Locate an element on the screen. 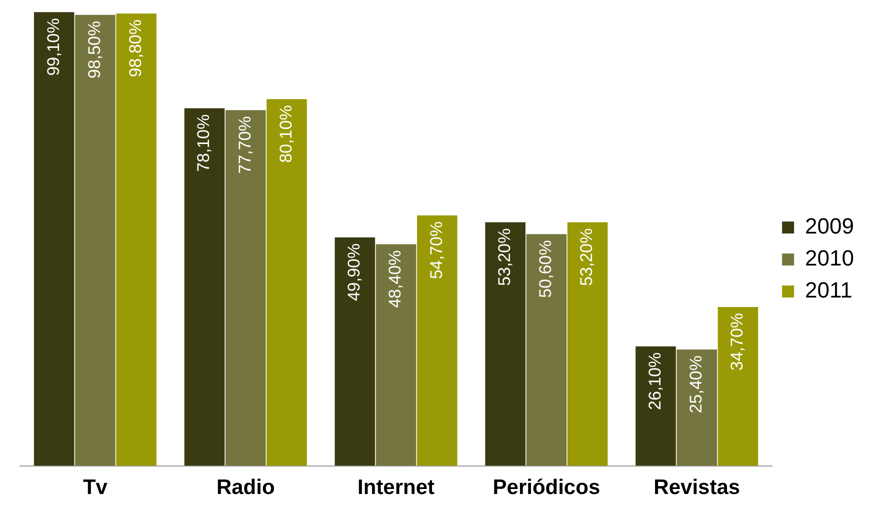 The width and height of the screenshot is (874, 511). x-tick-label: Periódicos is located at coordinates (546, 488).